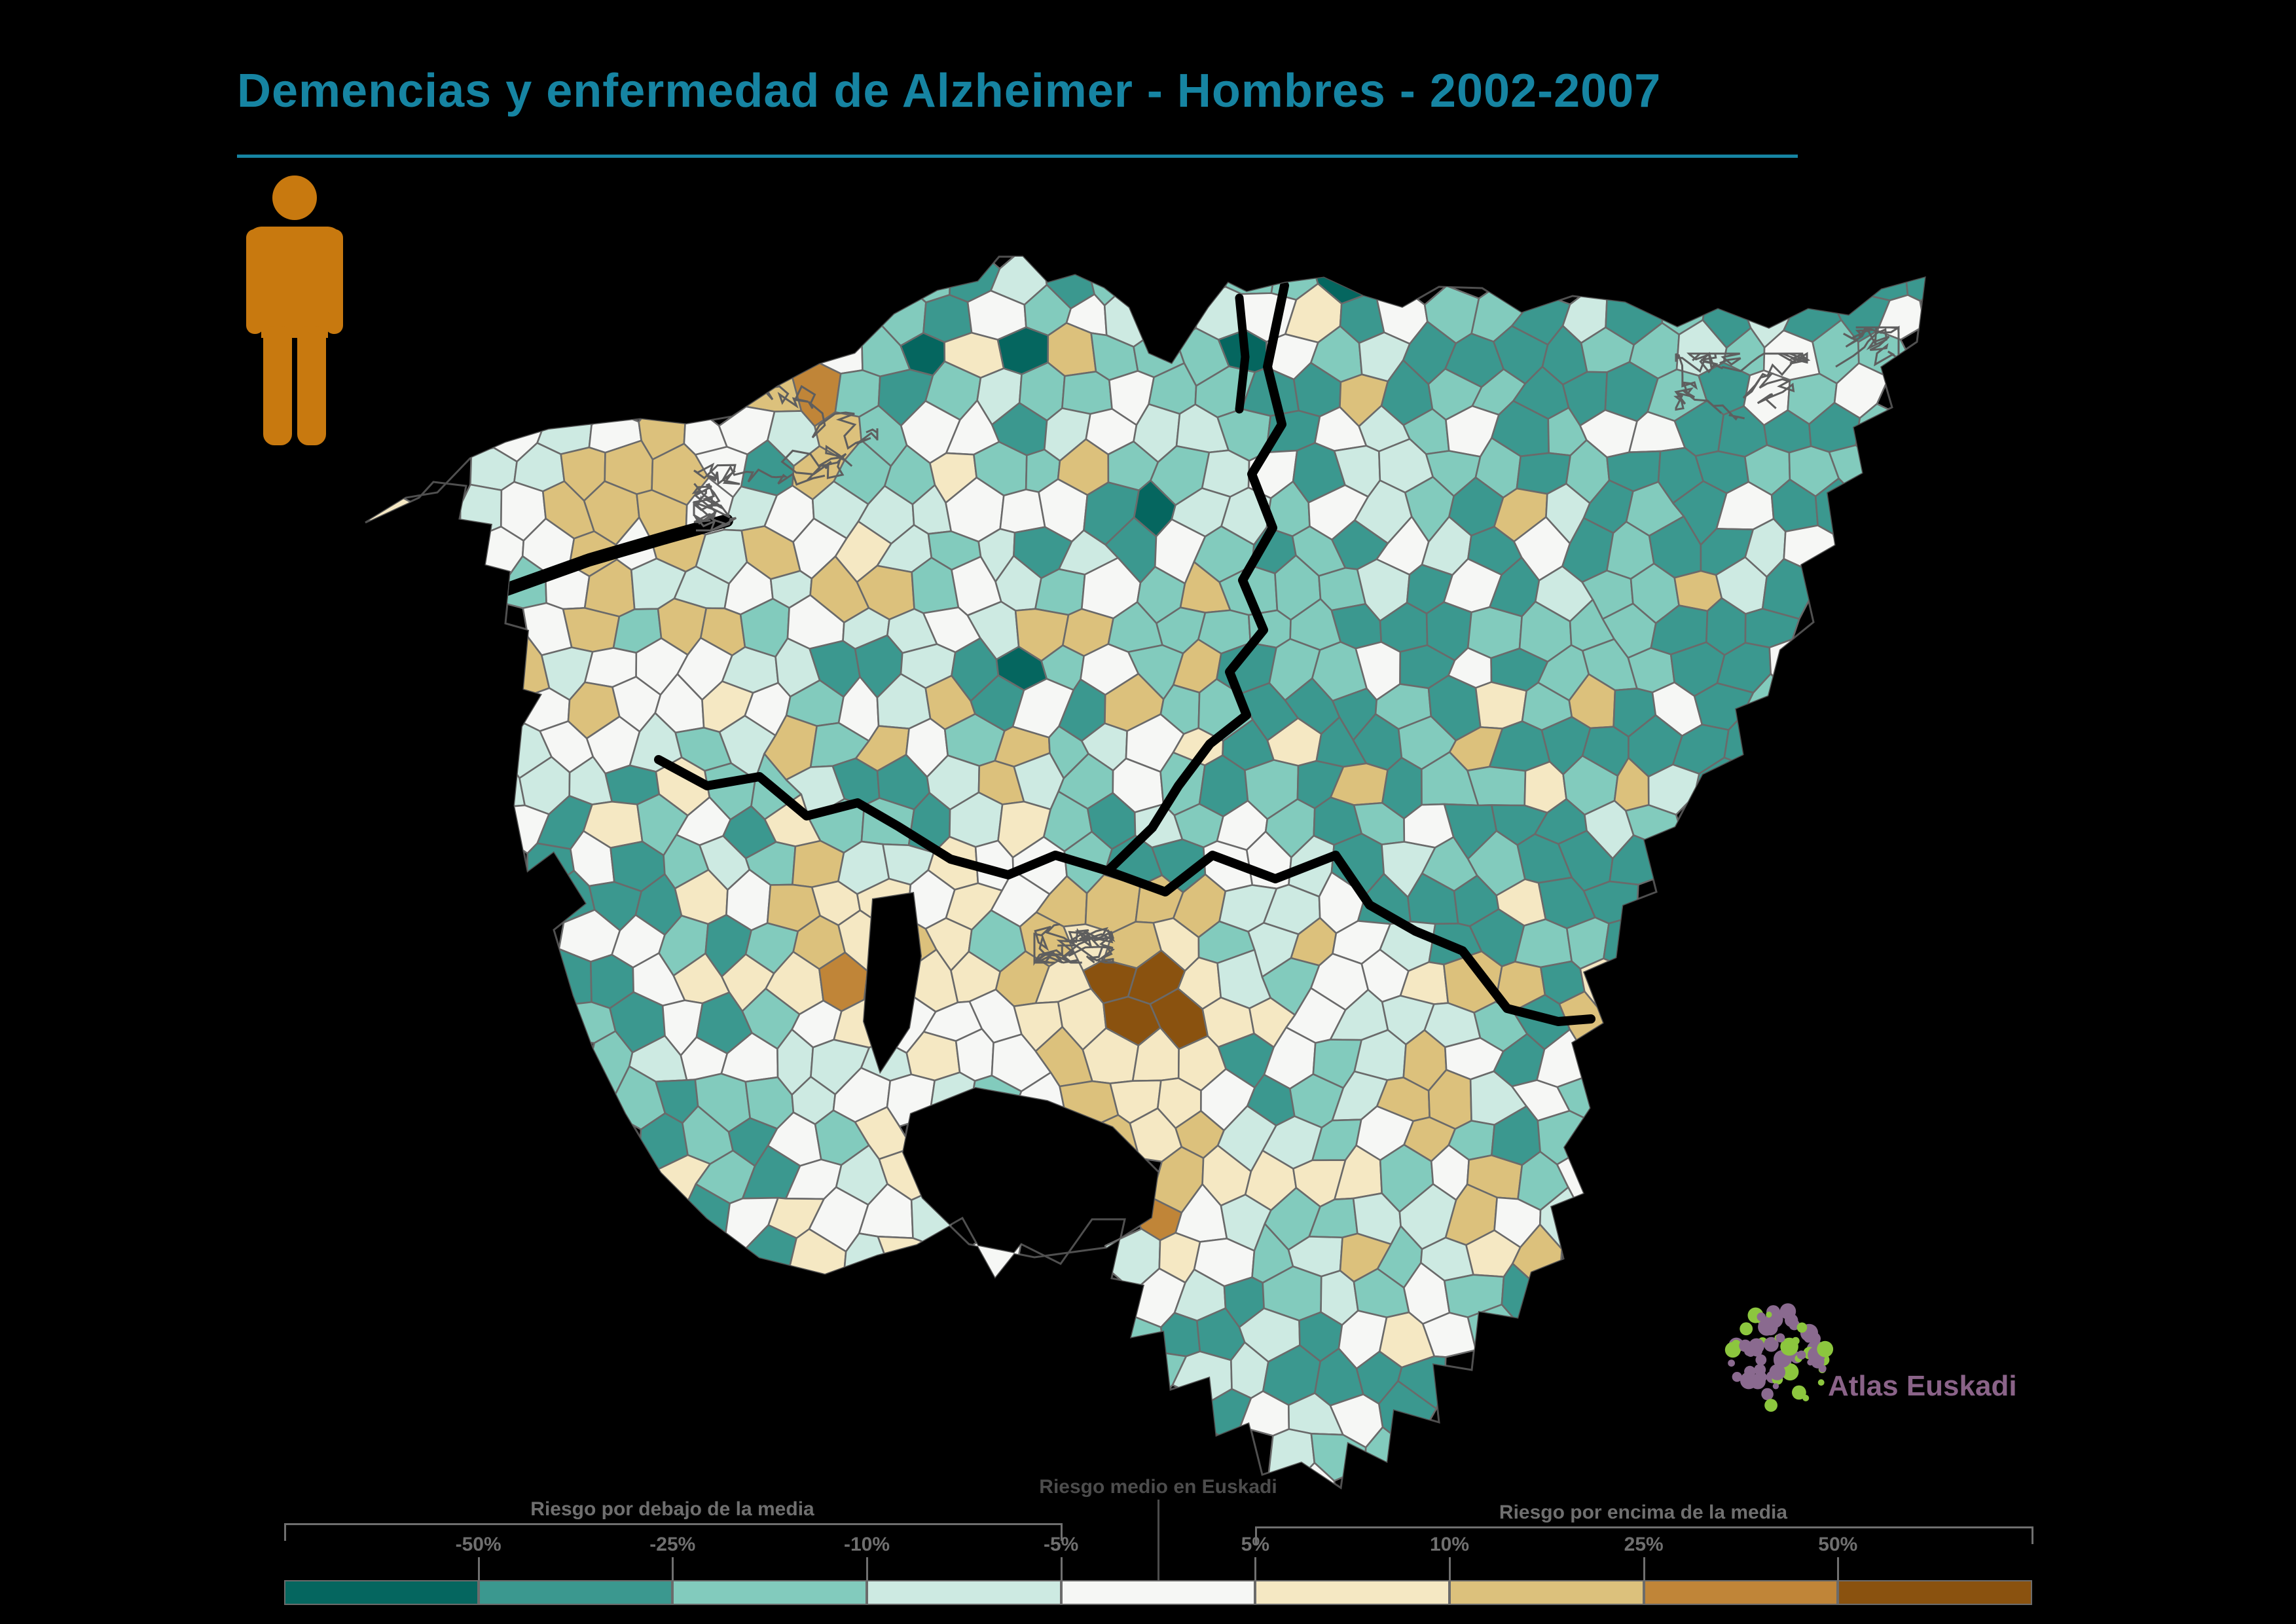 The image size is (2296, 1624). Describe the element at coordinates (277, 385) in the screenshot. I see `male-icon-left-leg` at that location.